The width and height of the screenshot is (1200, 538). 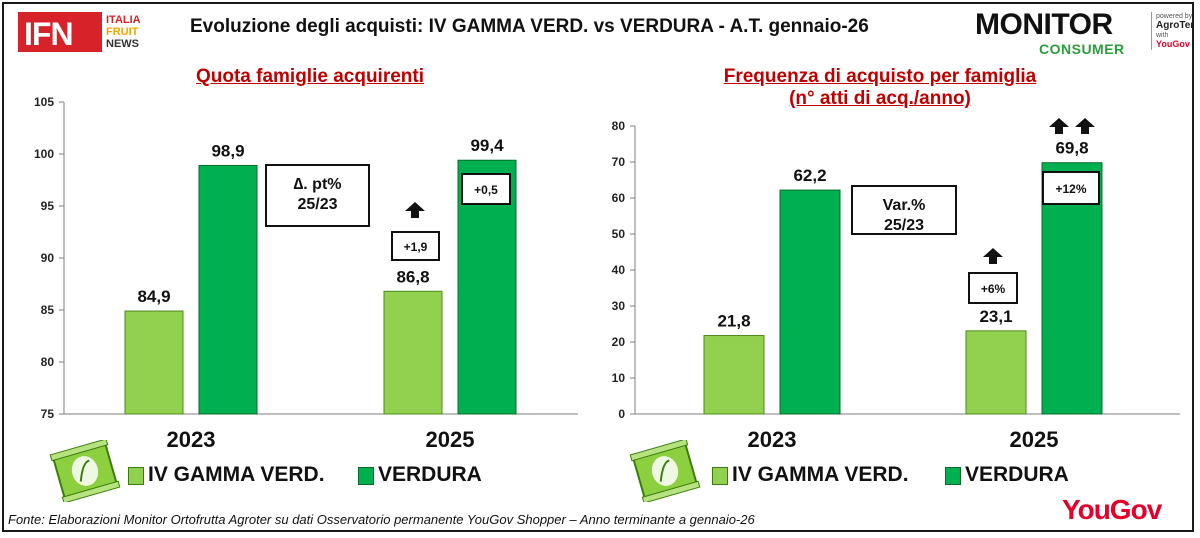 I want to click on data-label: 69,8, so click(x=1071, y=148).